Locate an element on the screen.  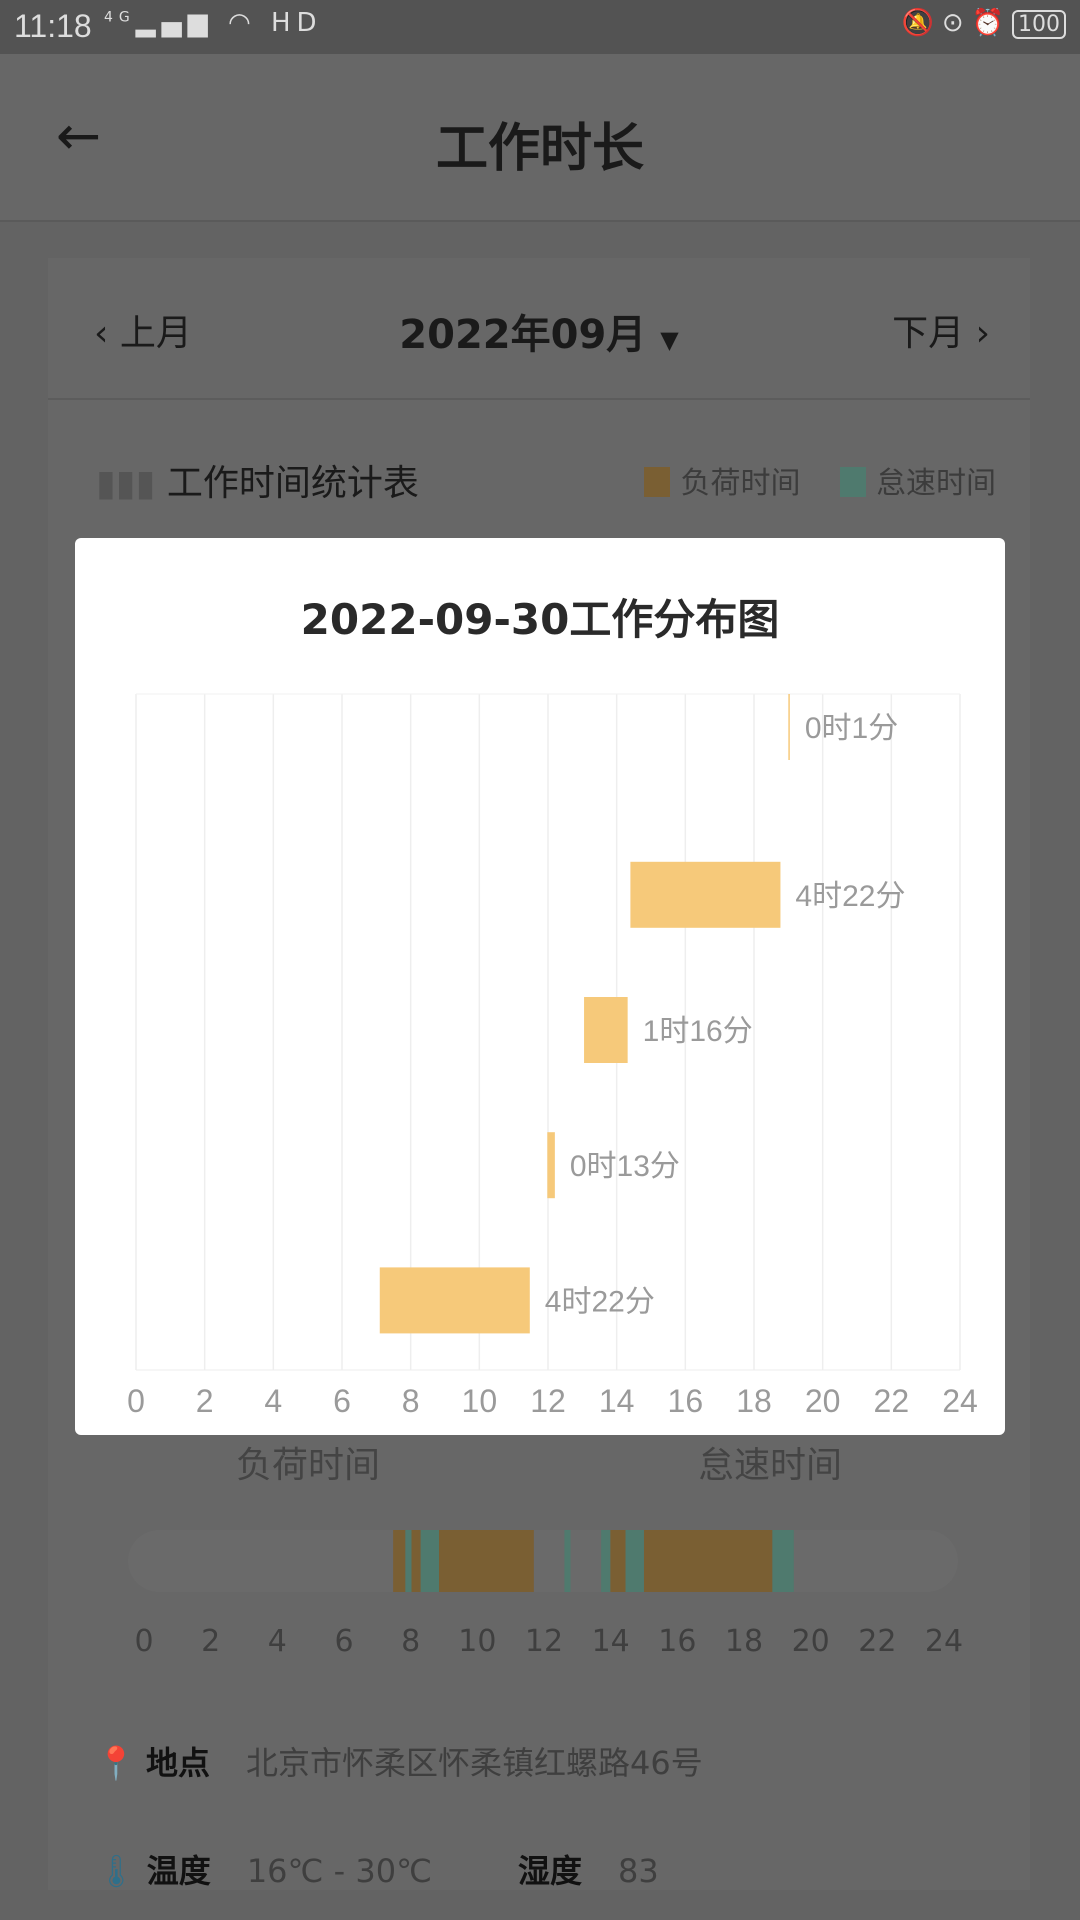
weather-row: 🌡 温度 16℃ - 30℃ 湿度 83 is located at coordinates (377, 1869).